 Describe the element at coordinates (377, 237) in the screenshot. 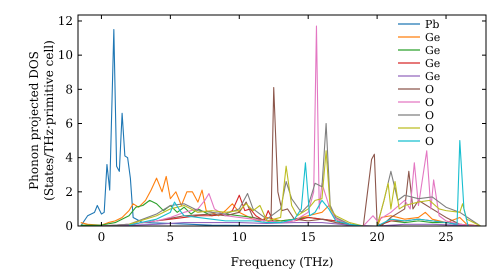

I see `x-tick-label: 20` at that location.